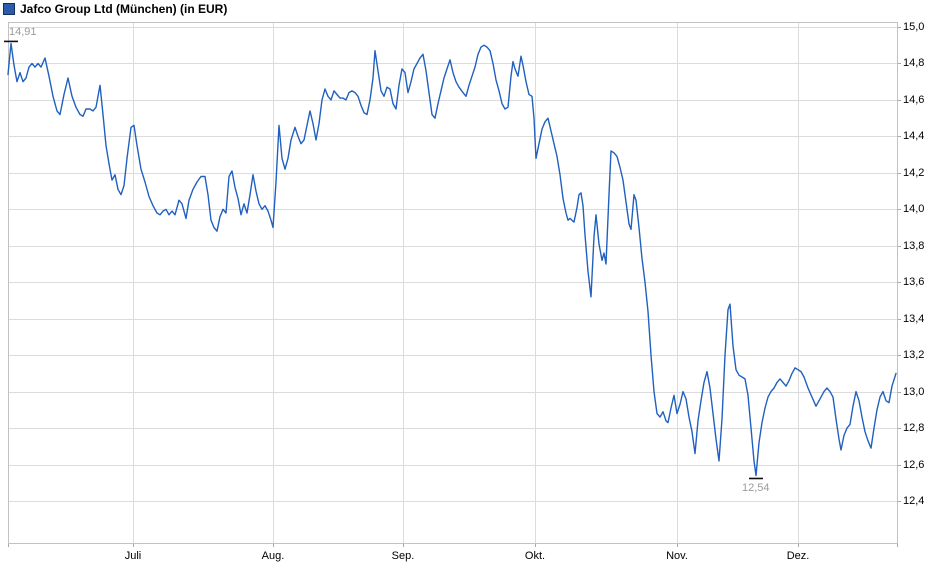 The image size is (940, 579). I want to click on y-axis-label: 14,0, so click(914, 209).